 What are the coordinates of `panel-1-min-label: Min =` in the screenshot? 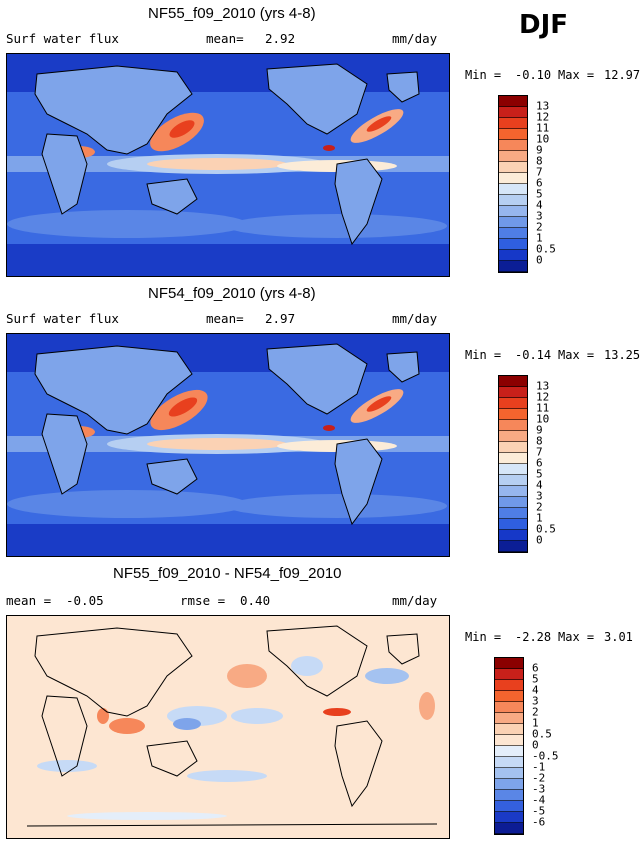 It's located at (483, 75).